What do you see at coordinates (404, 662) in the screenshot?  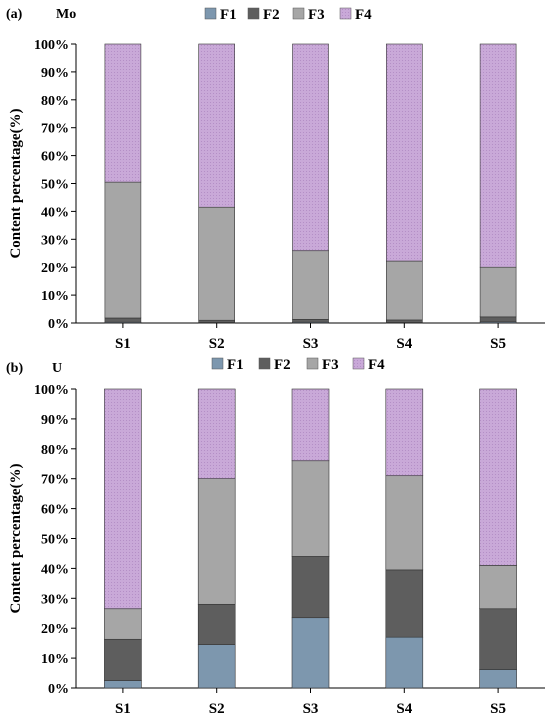 I see `bar-segment-f1-s4` at bounding box center [404, 662].